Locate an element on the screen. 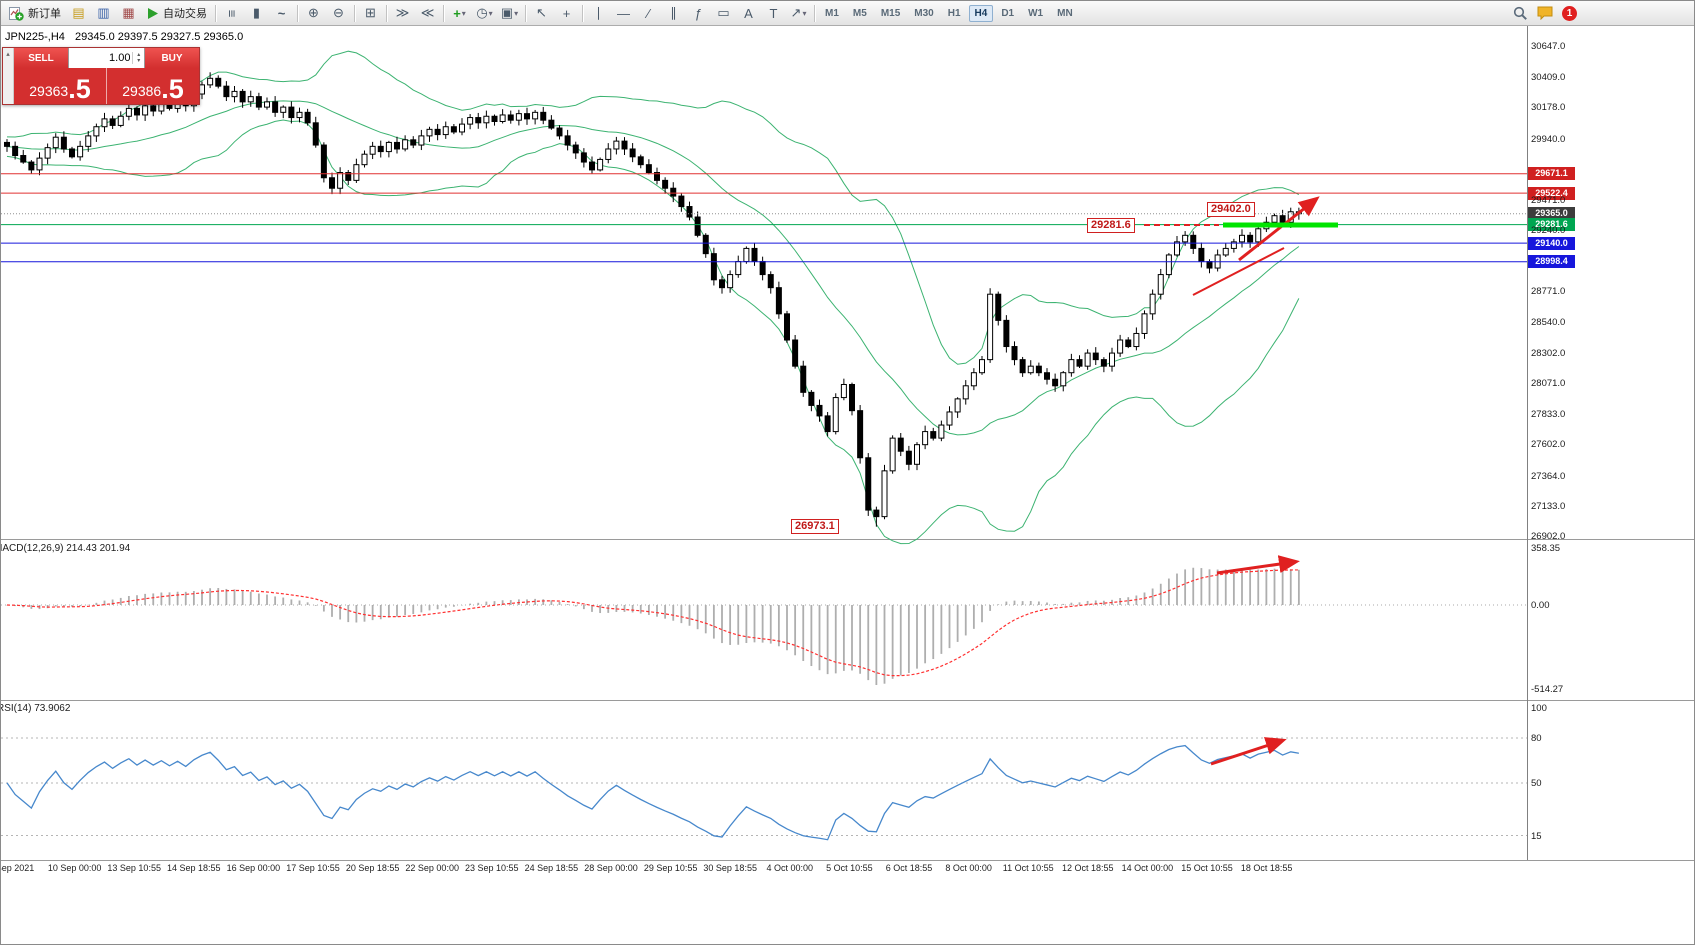 The image size is (1695, 945). shapes-icon: ▭ is located at coordinates (723, 12).